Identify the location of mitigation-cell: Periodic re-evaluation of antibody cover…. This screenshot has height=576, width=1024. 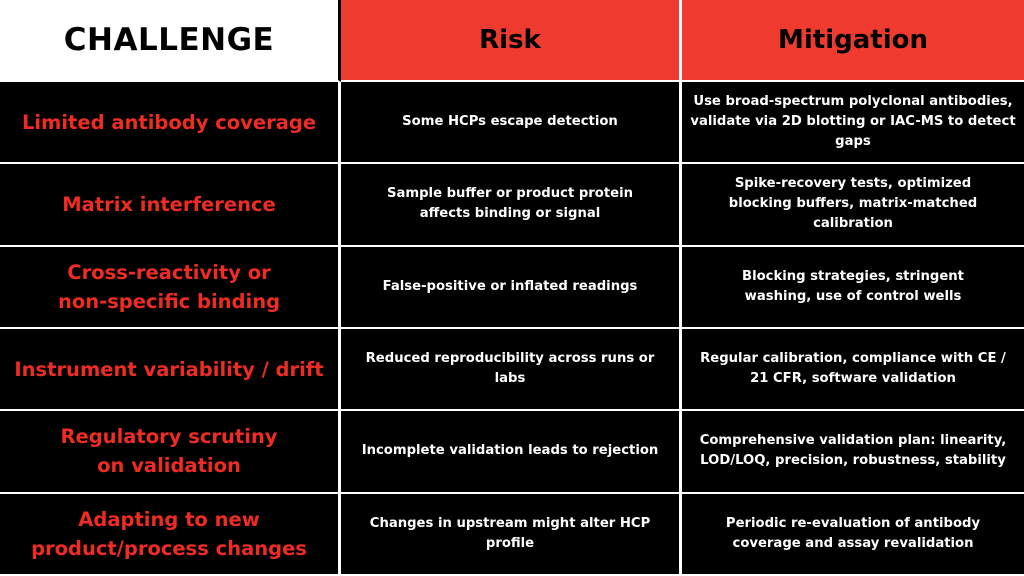
(853, 534).